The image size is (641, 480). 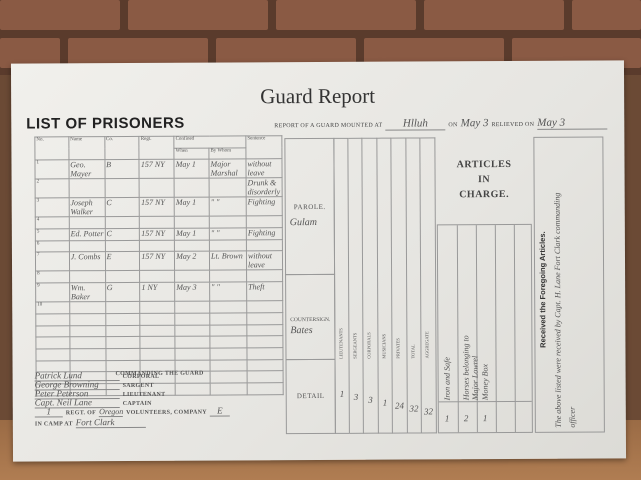 I want to click on cell-no: 6, so click(x=52, y=246).